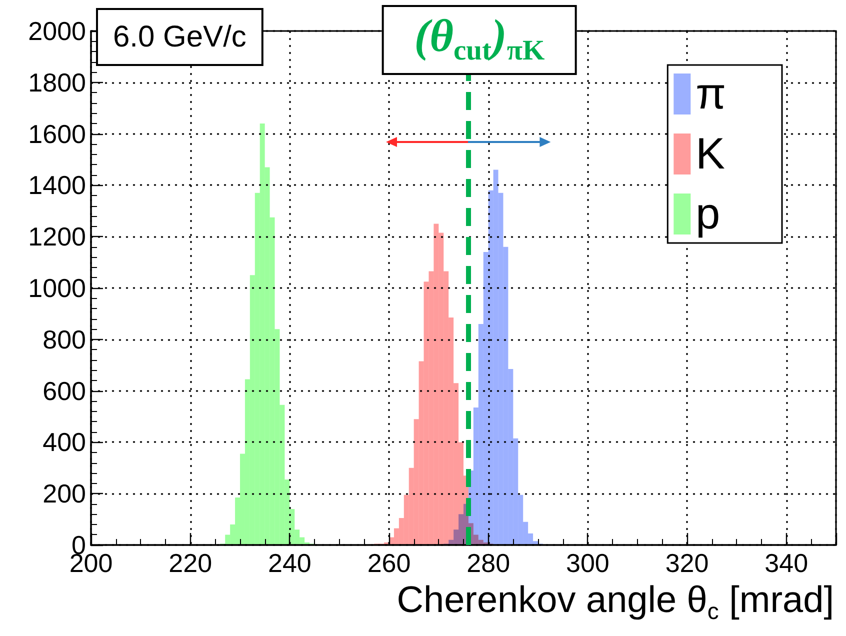  I want to click on y-tick-label: 600, so click(64, 391).